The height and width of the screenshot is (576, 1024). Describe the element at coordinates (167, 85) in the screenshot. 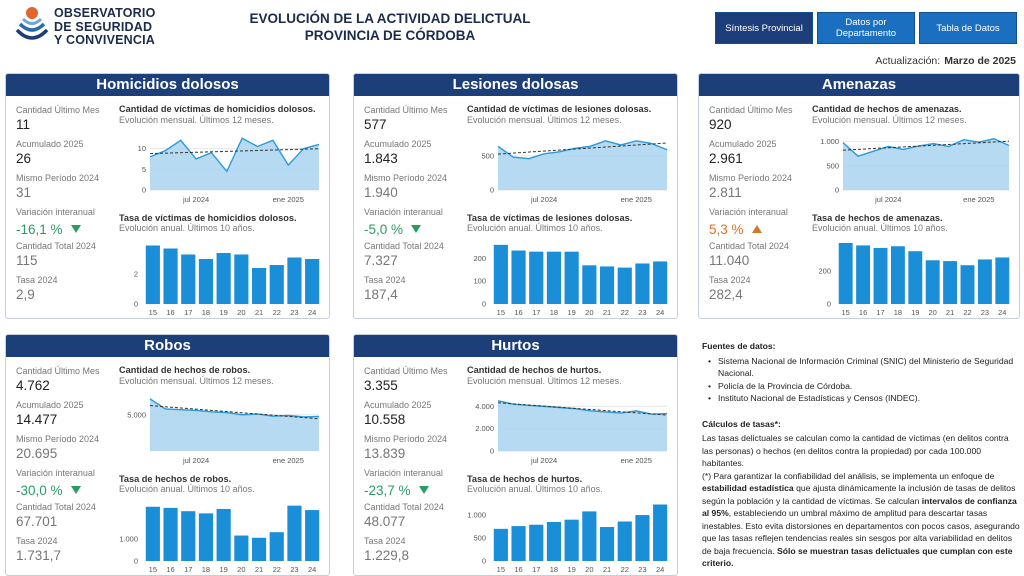

I see `card-title: Homicidios dolosos` at that location.